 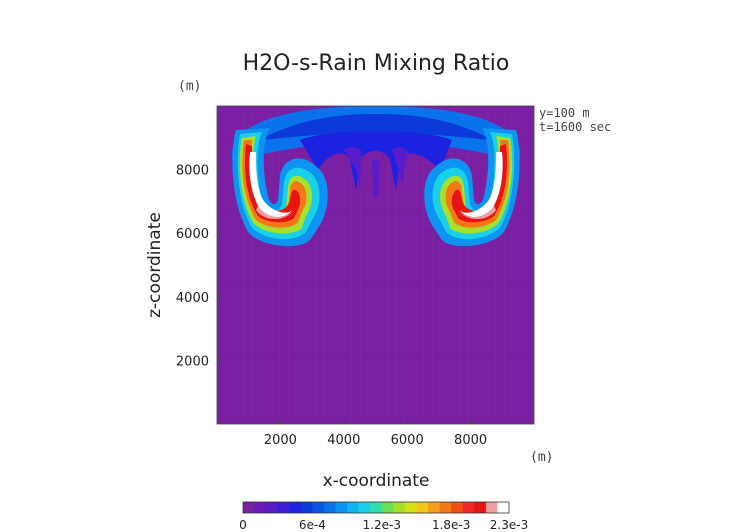 What do you see at coordinates (481, 185) in the screenshot?
I see `right-hook-core` at bounding box center [481, 185].